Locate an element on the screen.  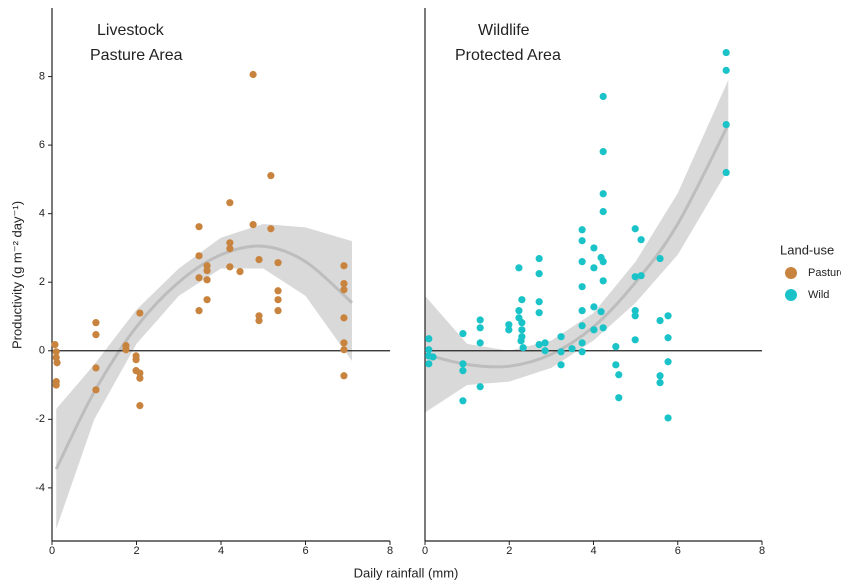
y-tick-label: 8 is located at coordinates (42, 76).